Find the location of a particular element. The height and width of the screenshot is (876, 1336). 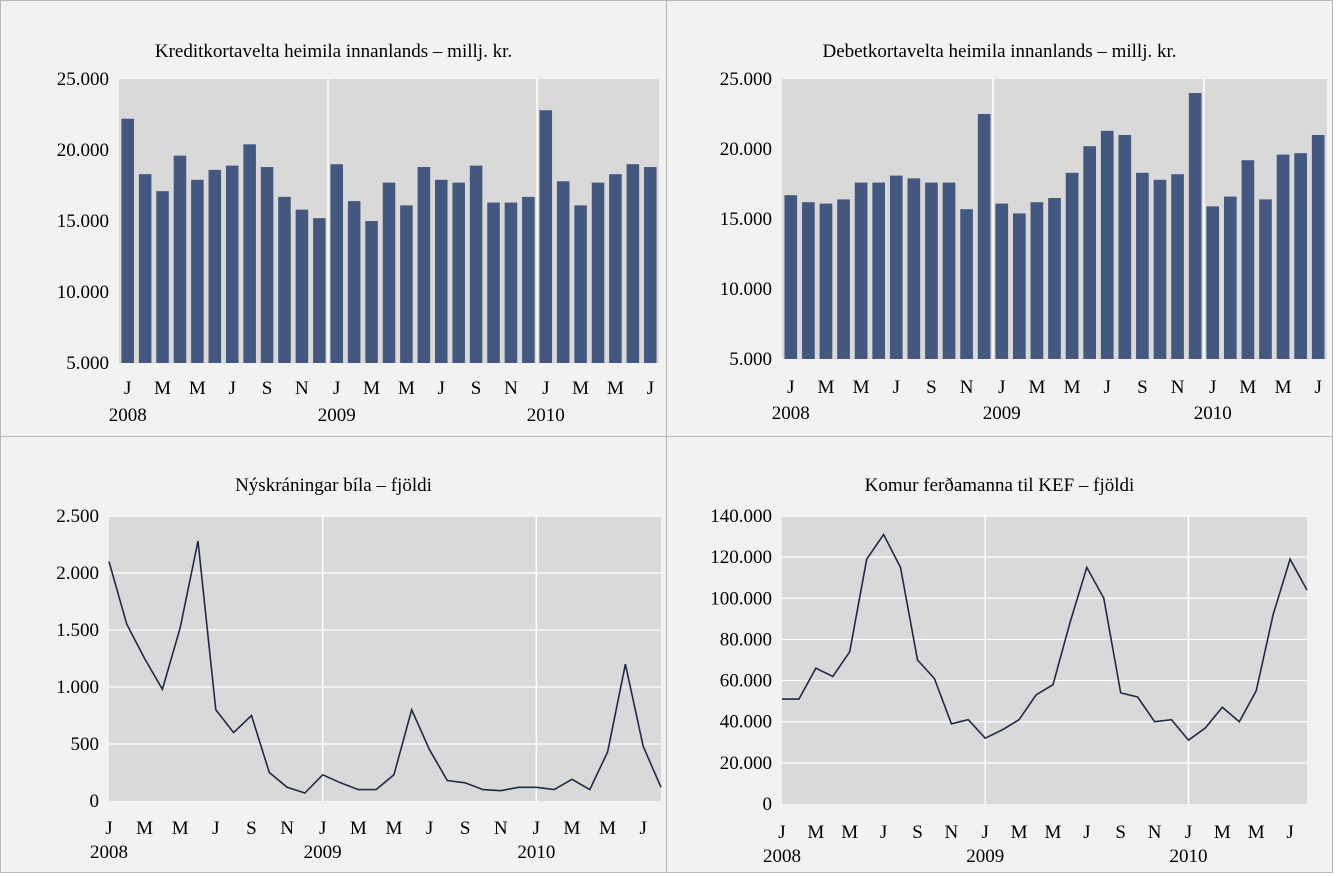

y-tick-label: 0 is located at coordinates (768, 804).